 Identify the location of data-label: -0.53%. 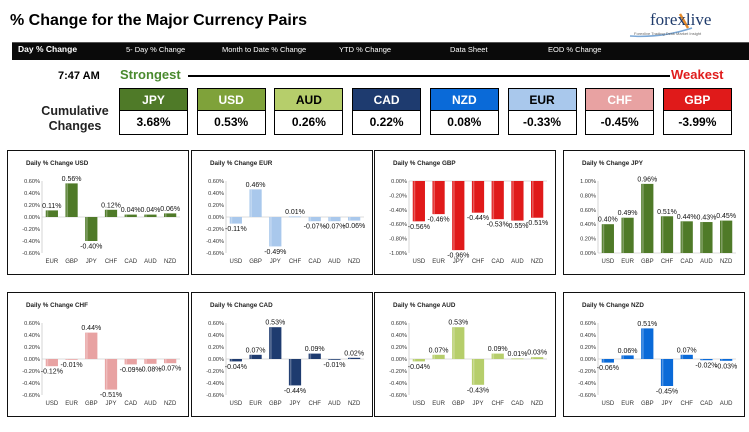
(498, 225).